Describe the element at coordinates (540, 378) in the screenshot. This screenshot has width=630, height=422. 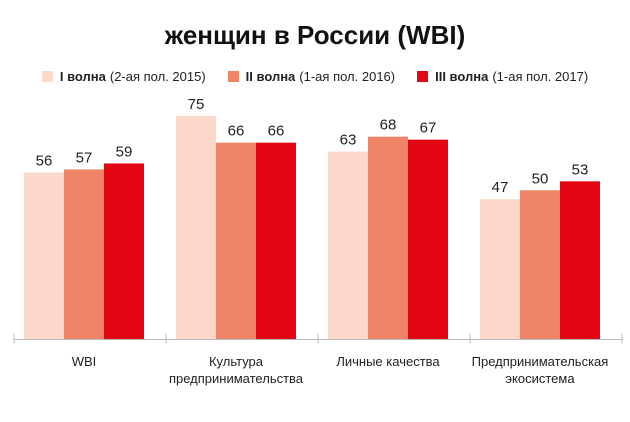
I see `category-label: экосистема` at that location.